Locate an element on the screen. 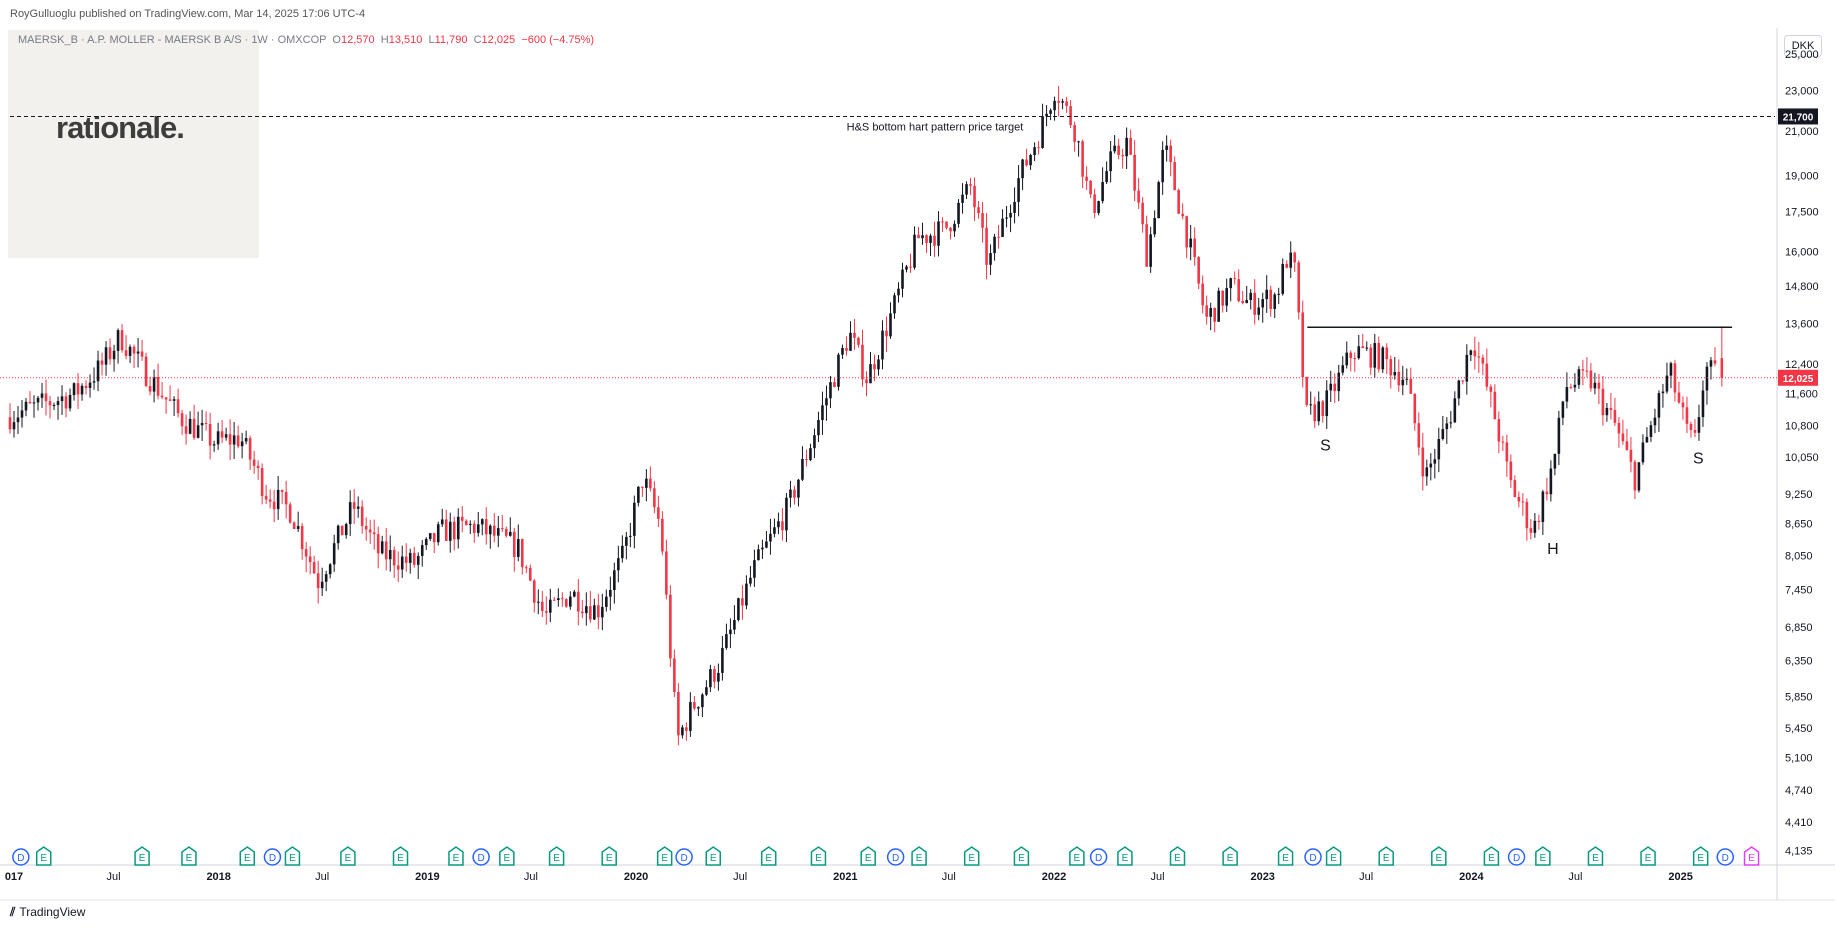  close-value: 12,025 is located at coordinates (498, 40).